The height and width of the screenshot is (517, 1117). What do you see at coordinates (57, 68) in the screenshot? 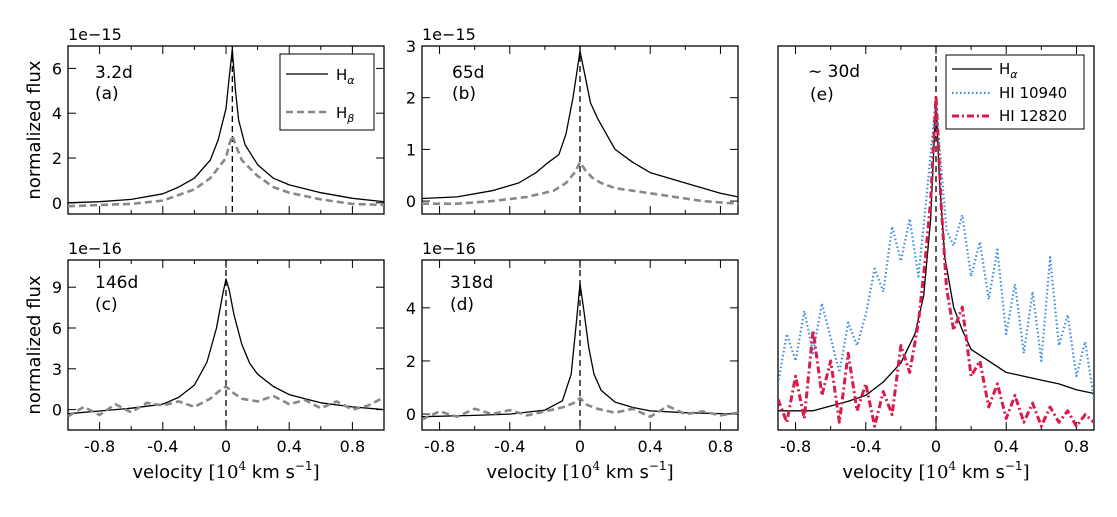
I see `panel-a-ytick-label: 6` at bounding box center [57, 68].